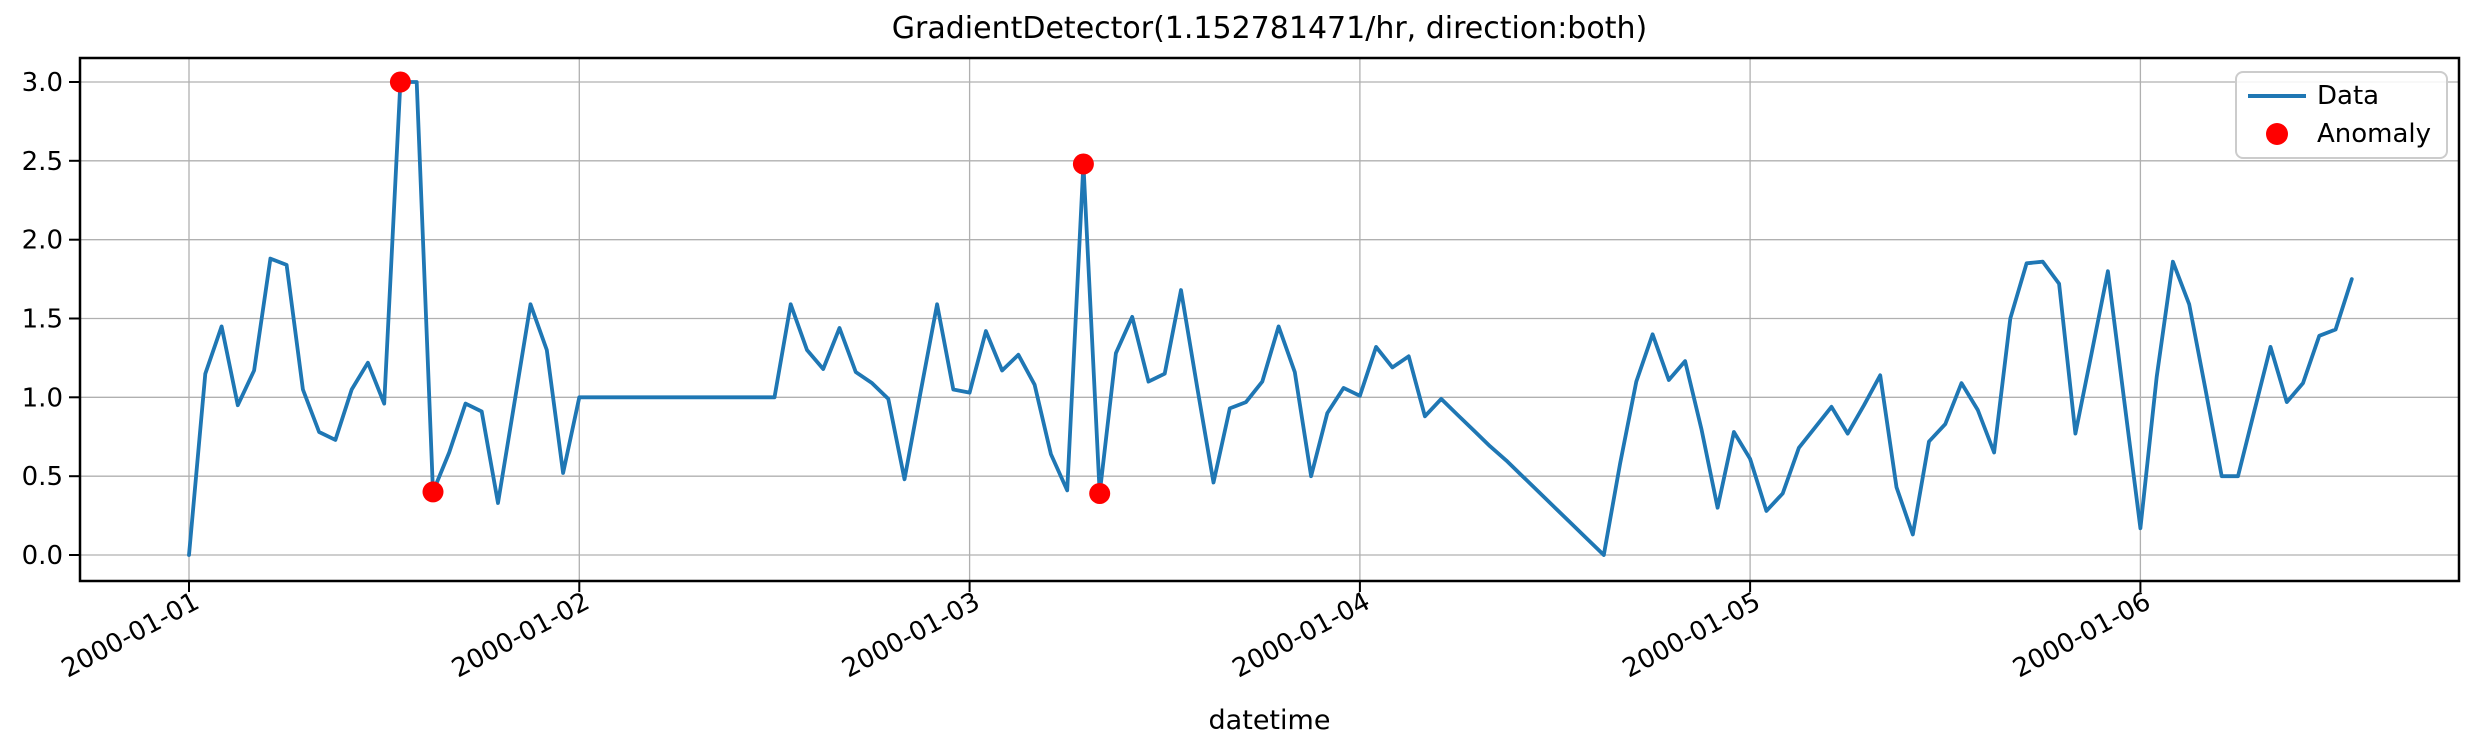  I want to click on x-tick-label: 2000-01-04, so click(1302, 635).